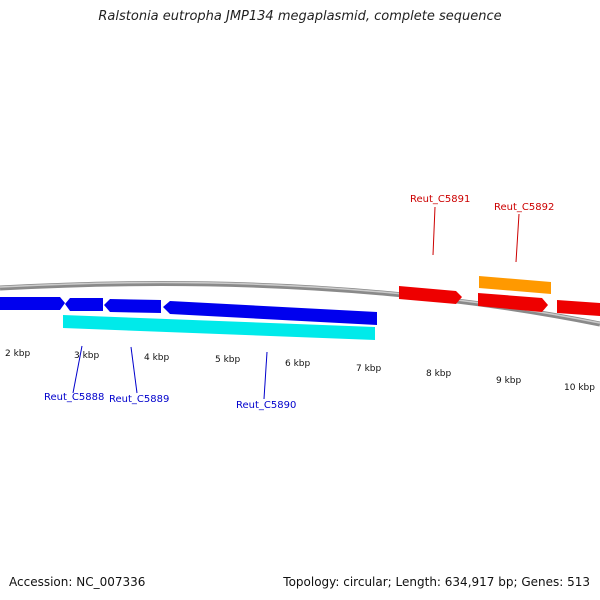 Image resolution: width=600 pixels, height=600 pixels. What do you see at coordinates (439, 374) in the screenshot?
I see `scale-label: 8 kbp` at bounding box center [439, 374].